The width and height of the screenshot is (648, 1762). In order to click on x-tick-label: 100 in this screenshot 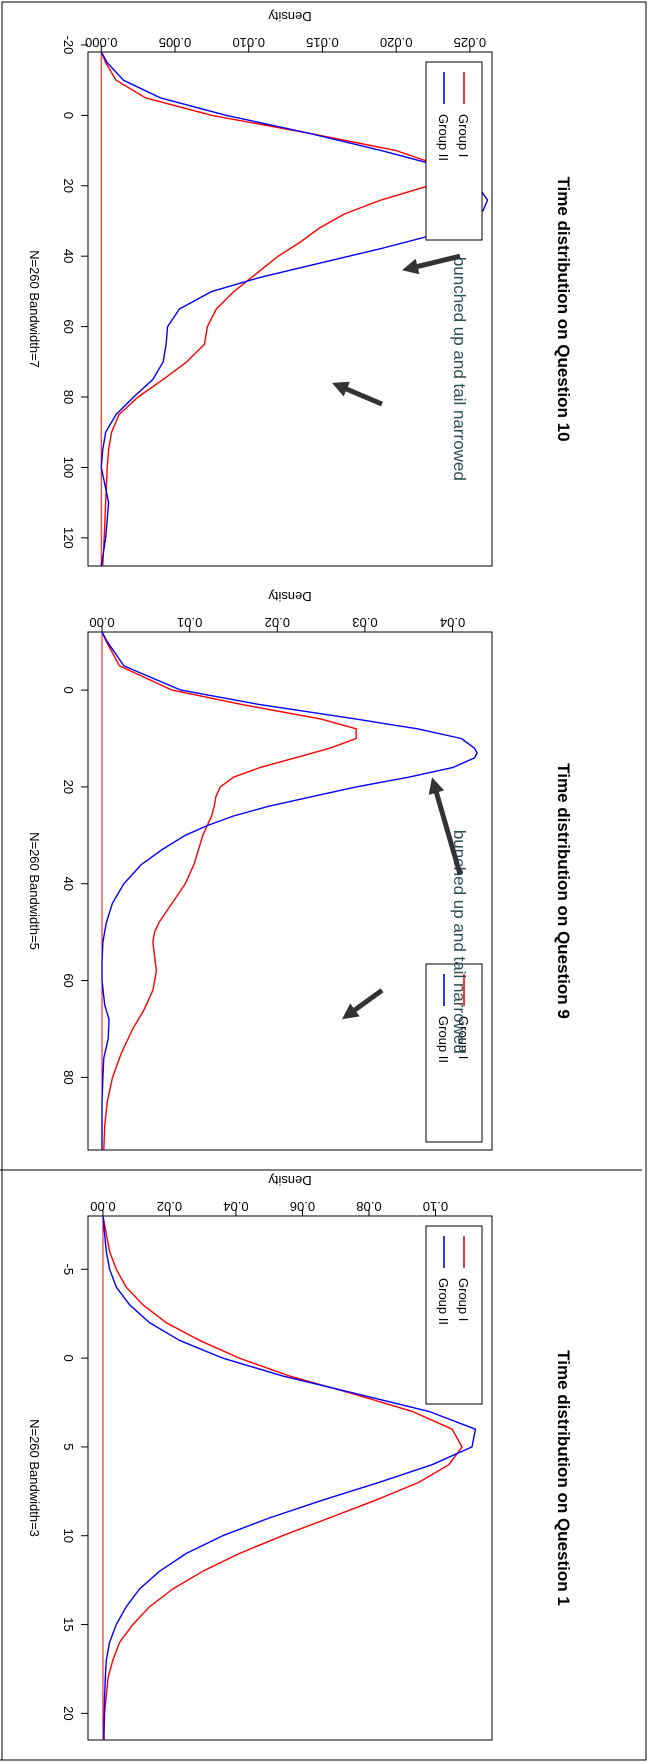, I will do `click(68, 468)`.